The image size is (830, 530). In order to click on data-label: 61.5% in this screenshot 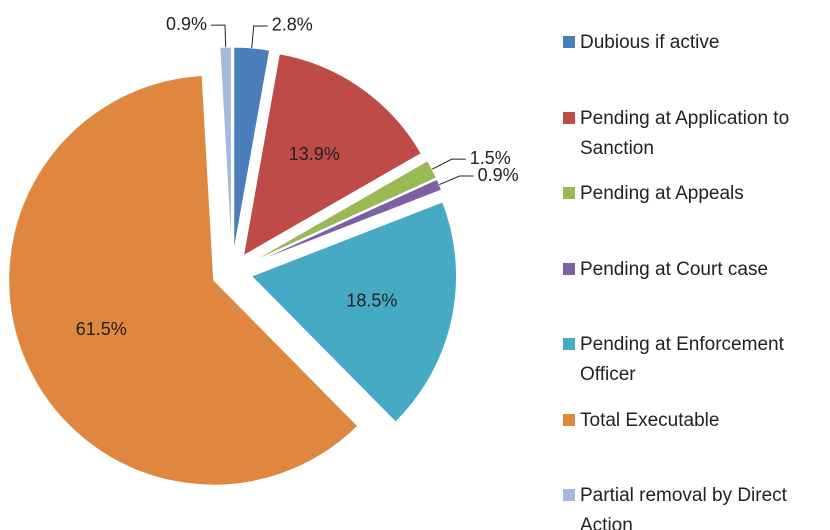, I will do `click(101, 329)`.